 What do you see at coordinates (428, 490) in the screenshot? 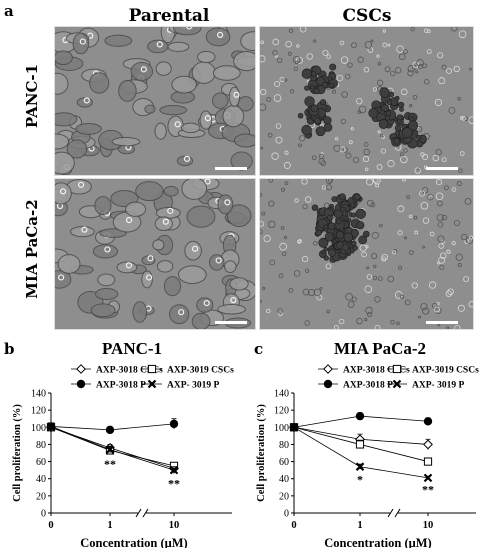
I see `significance-mark: **` at bounding box center [428, 490].